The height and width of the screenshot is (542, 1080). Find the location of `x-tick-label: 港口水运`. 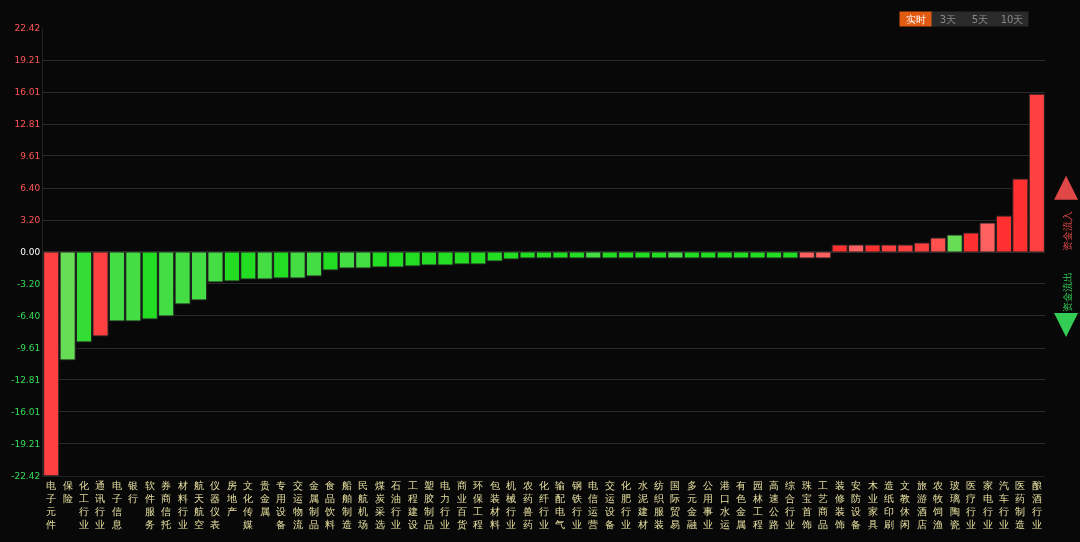

x-tick-label: 港口水运 is located at coordinates (724, 505).